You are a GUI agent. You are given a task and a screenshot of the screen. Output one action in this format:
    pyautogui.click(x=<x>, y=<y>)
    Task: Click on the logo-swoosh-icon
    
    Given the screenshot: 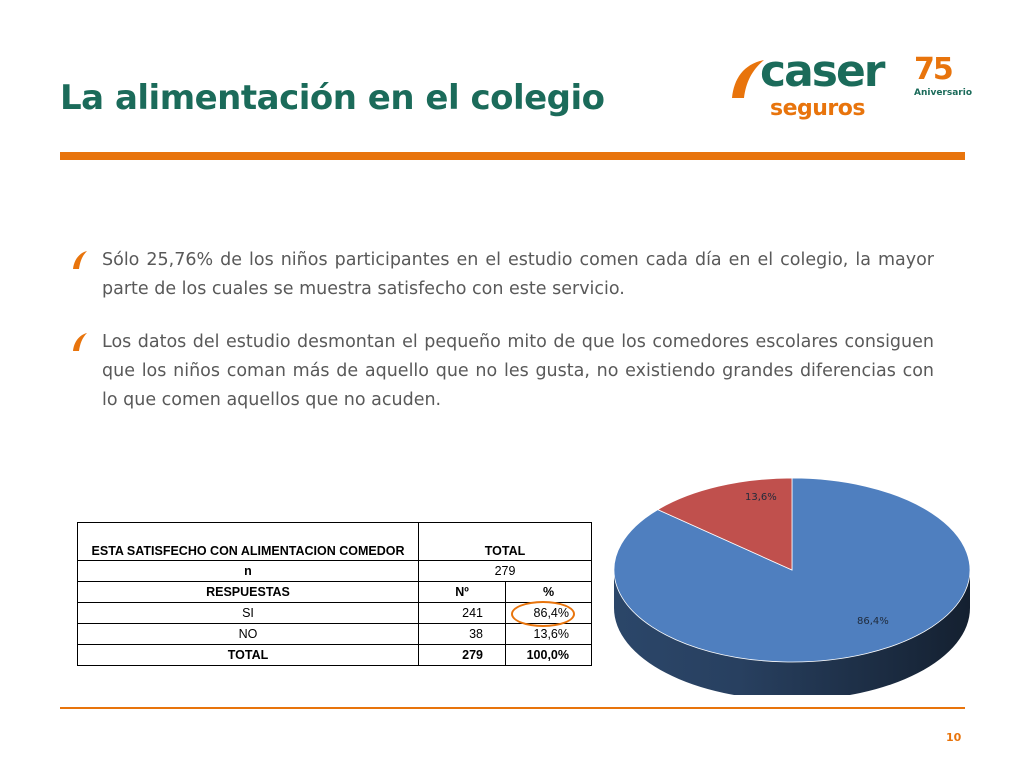 What is the action you would take?
    pyautogui.click(x=748, y=79)
    